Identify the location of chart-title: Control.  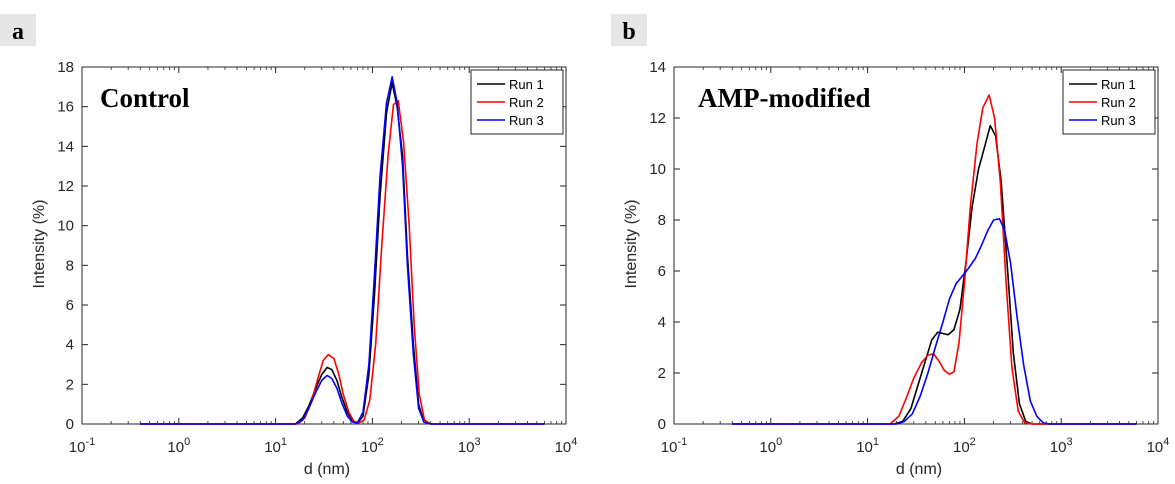
(145, 98).